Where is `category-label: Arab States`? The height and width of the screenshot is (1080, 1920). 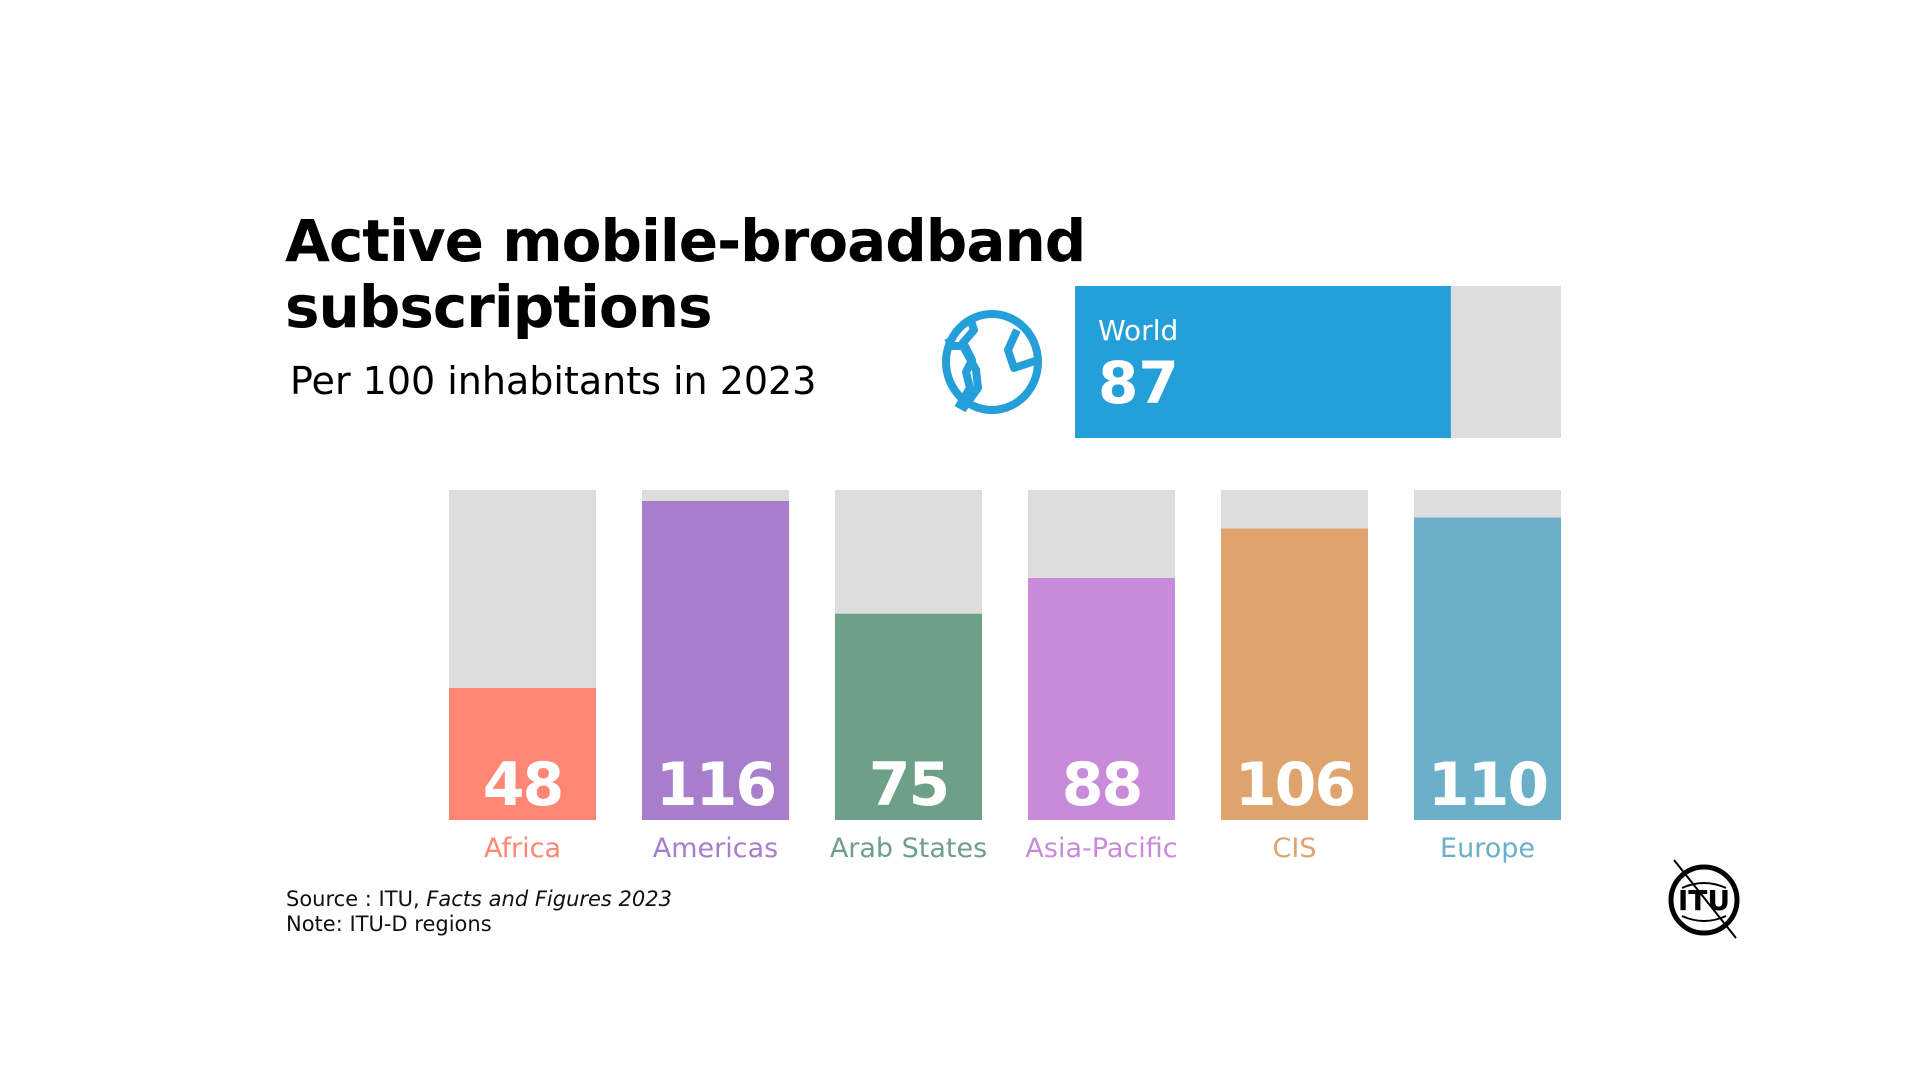
category-label: Arab States is located at coordinates (908, 848).